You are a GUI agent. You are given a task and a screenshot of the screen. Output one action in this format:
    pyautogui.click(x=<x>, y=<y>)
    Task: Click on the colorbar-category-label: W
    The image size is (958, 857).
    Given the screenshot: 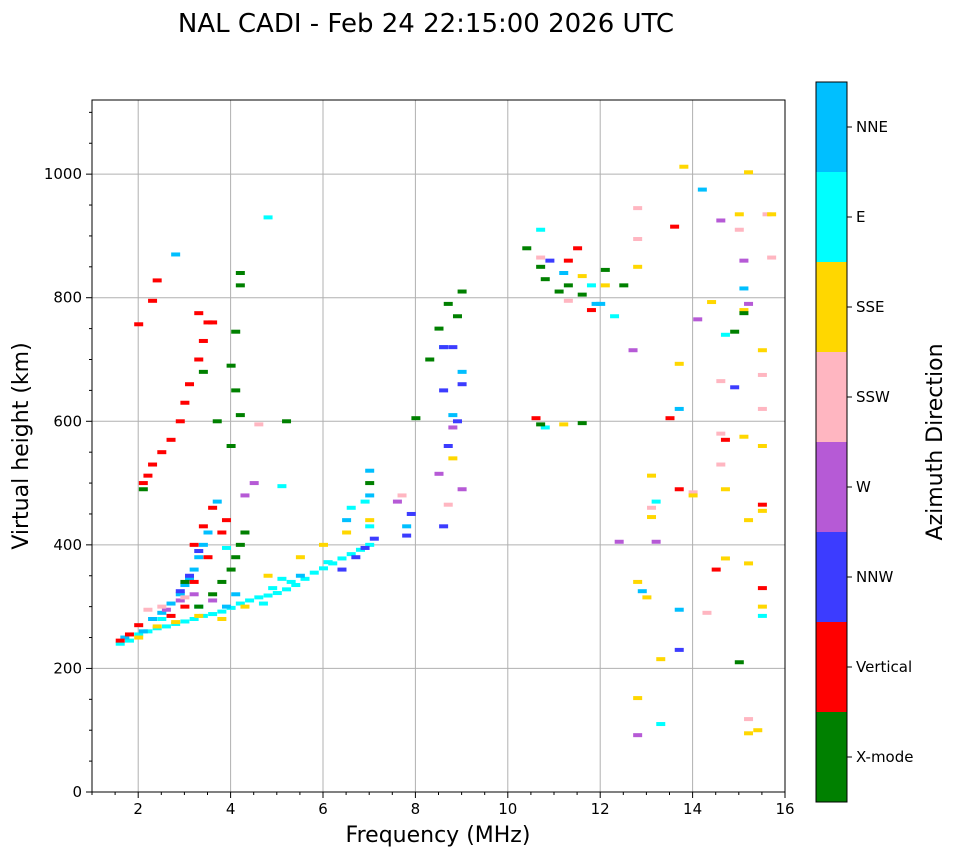 What is the action you would take?
    pyautogui.click(x=863, y=487)
    